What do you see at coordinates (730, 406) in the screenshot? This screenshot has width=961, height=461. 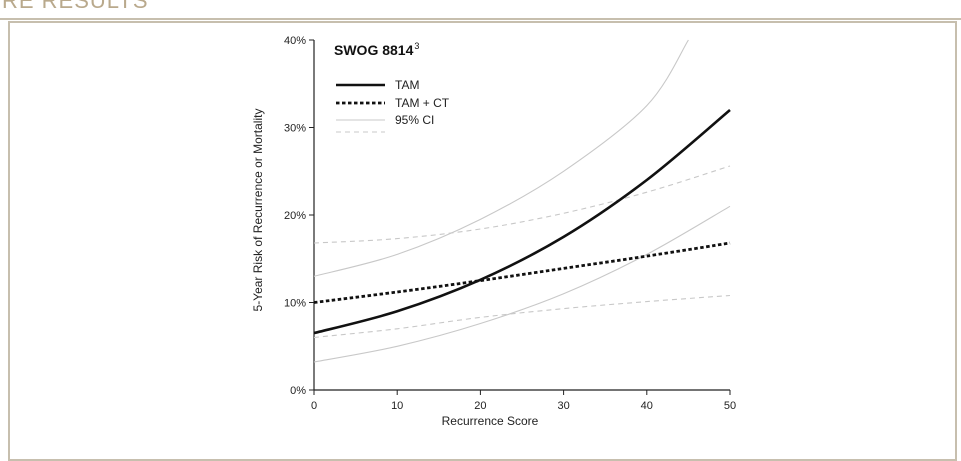 I see `x-tick-label: 50` at bounding box center [730, 406].